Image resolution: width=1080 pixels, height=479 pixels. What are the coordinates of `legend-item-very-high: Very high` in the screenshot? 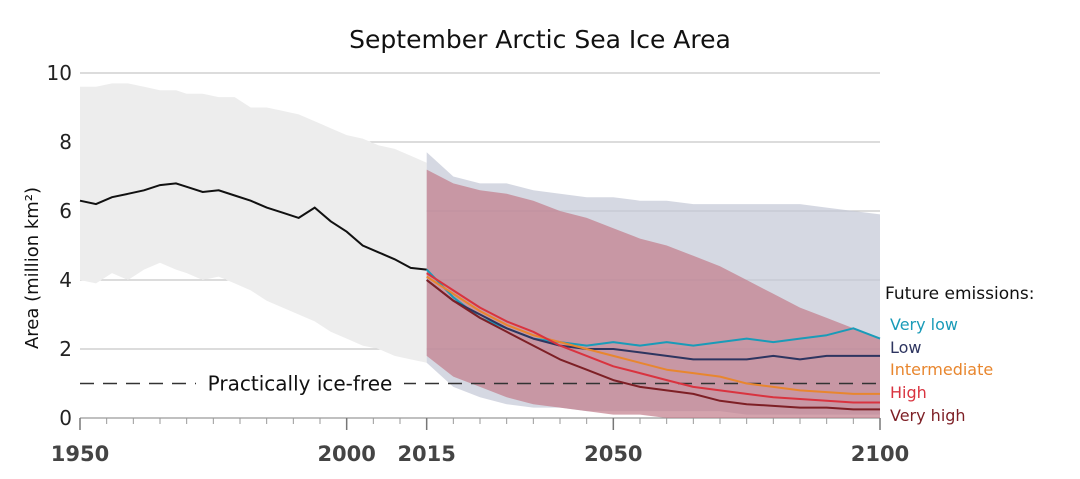 It's located at (928, 415).